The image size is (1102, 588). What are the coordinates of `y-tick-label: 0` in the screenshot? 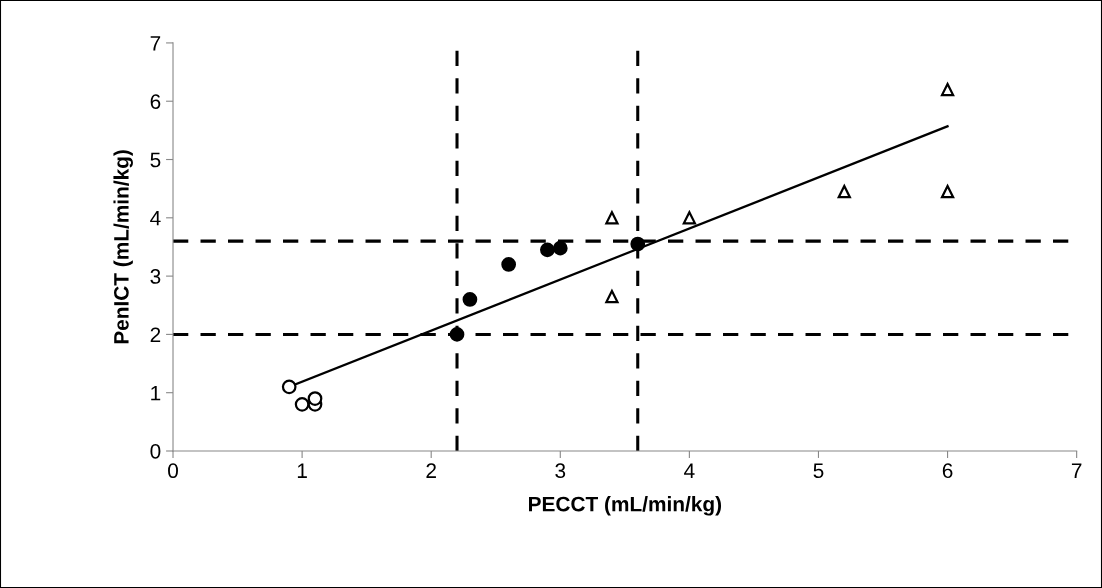 It's located at (155, 451).